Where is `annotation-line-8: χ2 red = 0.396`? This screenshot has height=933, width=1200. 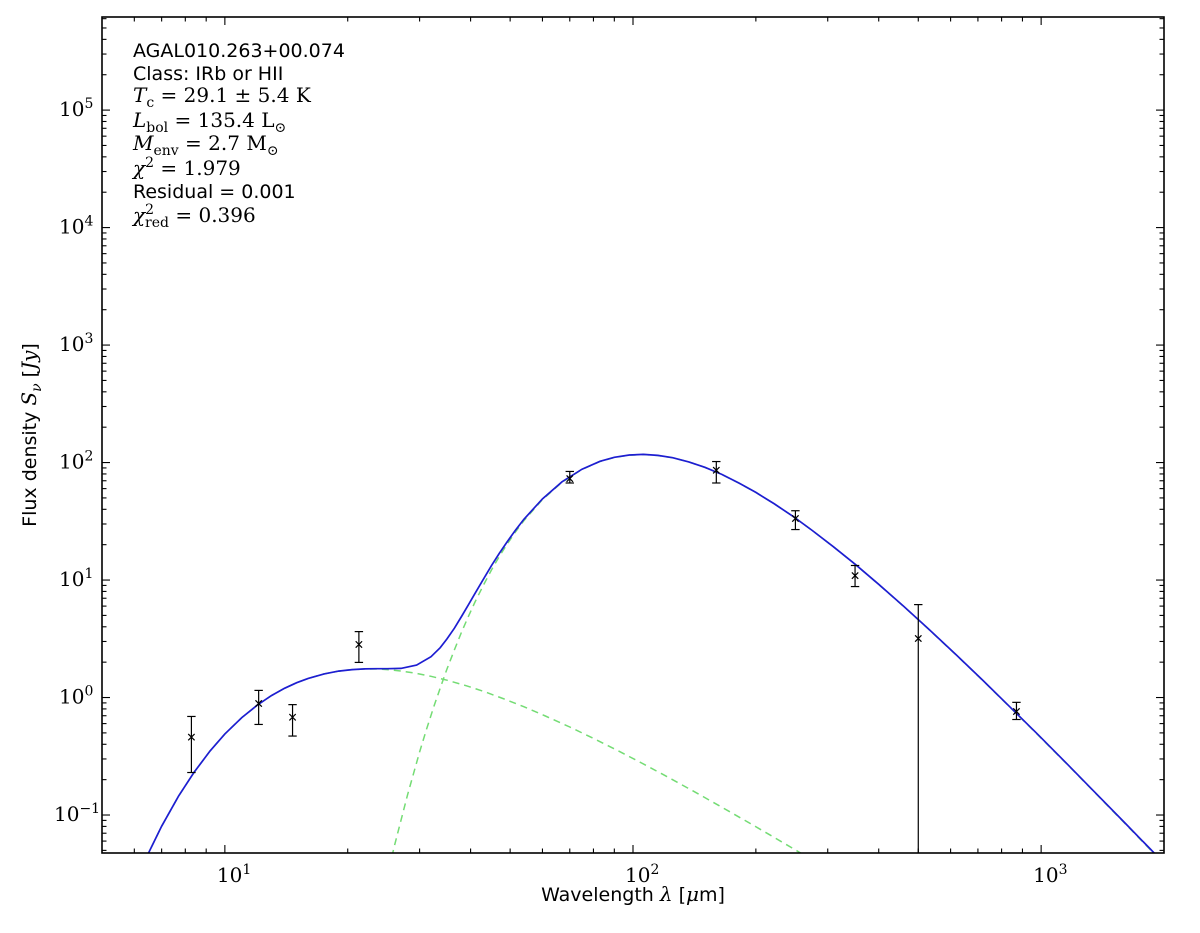 annotation-line-8: χ2 red = 0.396 is located at coordinates (193, 216).